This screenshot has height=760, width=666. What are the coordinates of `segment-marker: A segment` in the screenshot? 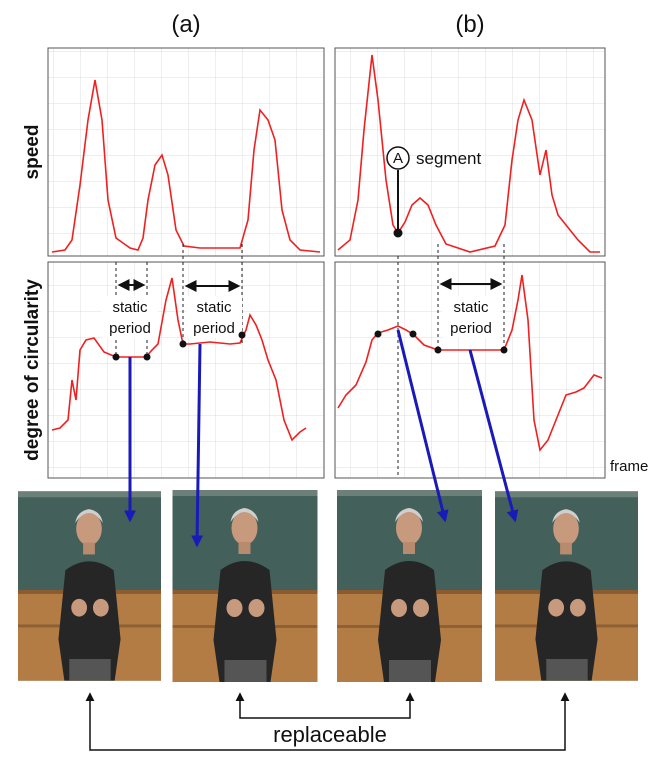 It's located at (433, 189).